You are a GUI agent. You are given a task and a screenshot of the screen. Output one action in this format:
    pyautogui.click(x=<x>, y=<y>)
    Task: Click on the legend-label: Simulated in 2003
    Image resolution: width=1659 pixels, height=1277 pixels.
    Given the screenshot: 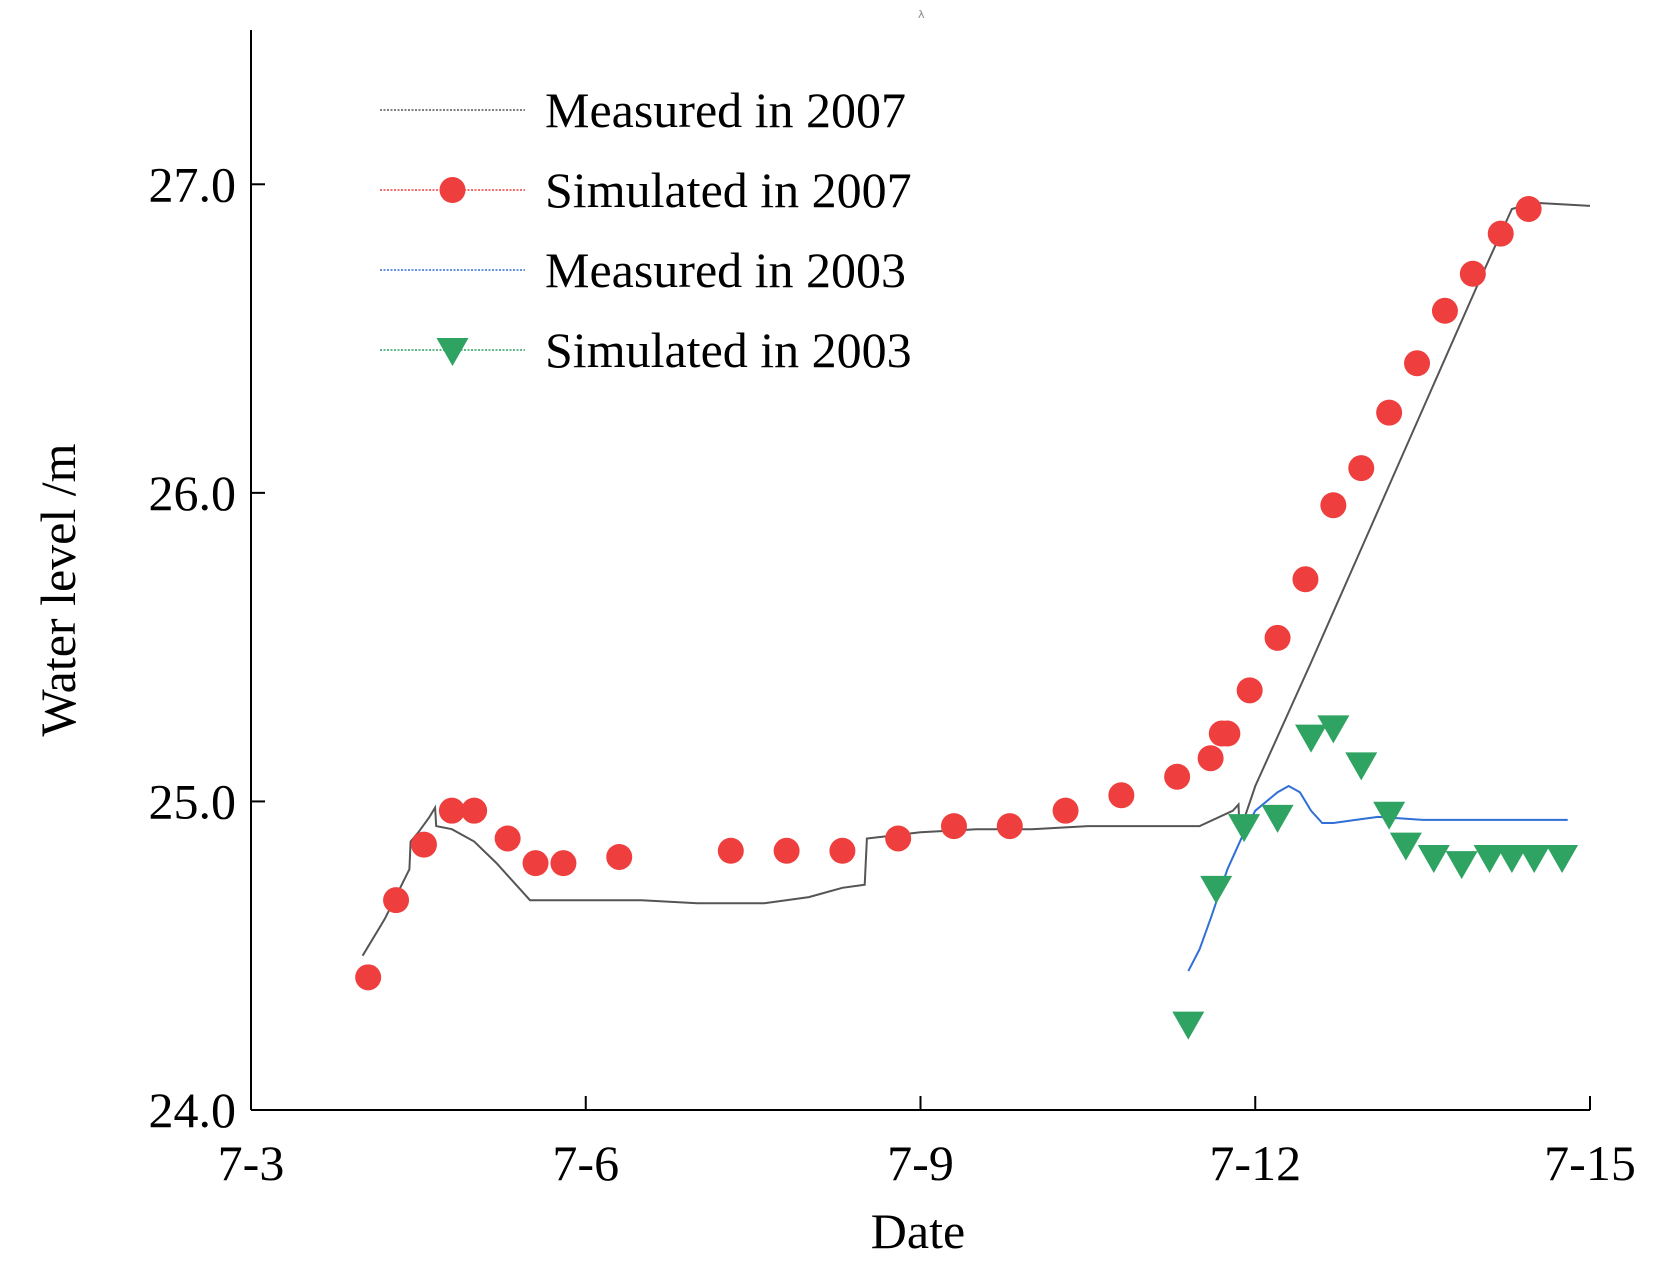 What is the action you would take?
    pyautogui.click(x=728, y=350)
    